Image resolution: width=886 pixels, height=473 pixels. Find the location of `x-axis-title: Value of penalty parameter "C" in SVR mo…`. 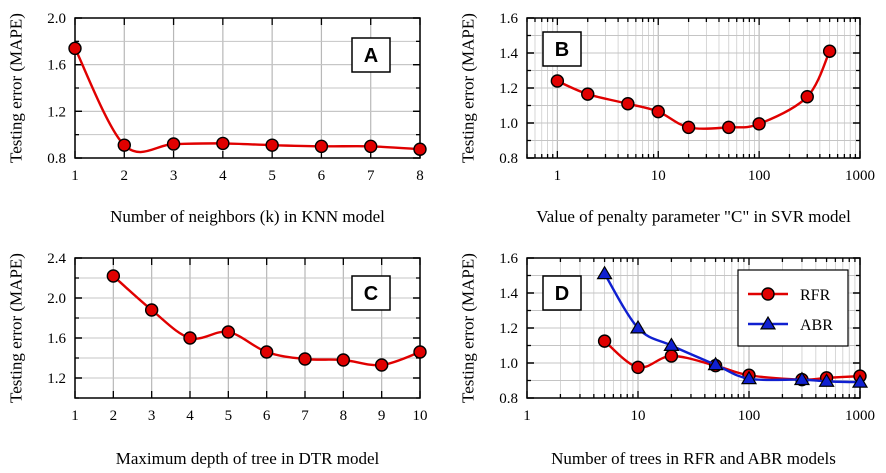

x-axis-title: Value of penalty parameter "C" in SVR mo… is located at coordinates (693, 216).